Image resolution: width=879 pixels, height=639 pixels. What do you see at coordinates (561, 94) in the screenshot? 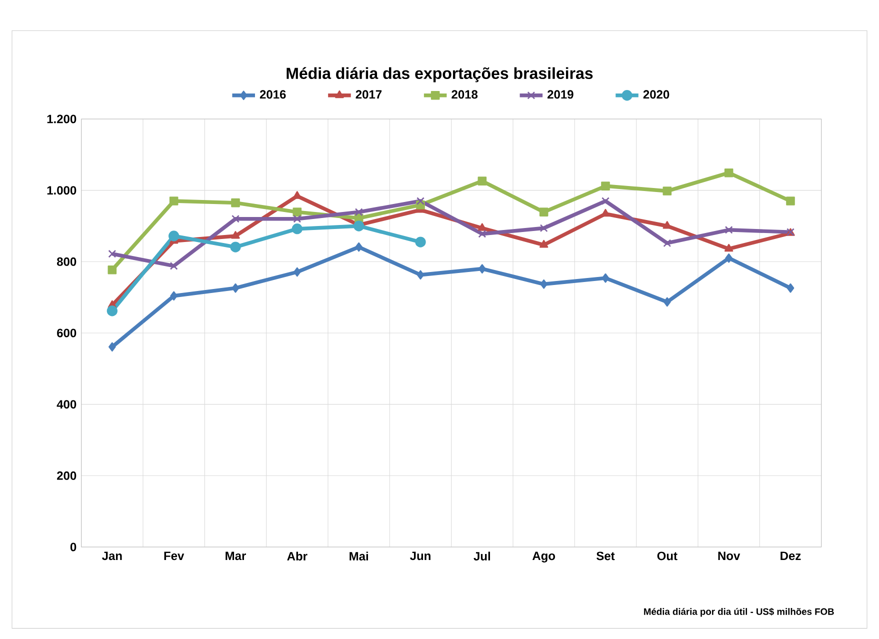
I see `legend-label: 2019` at bounding box center [561, 94].